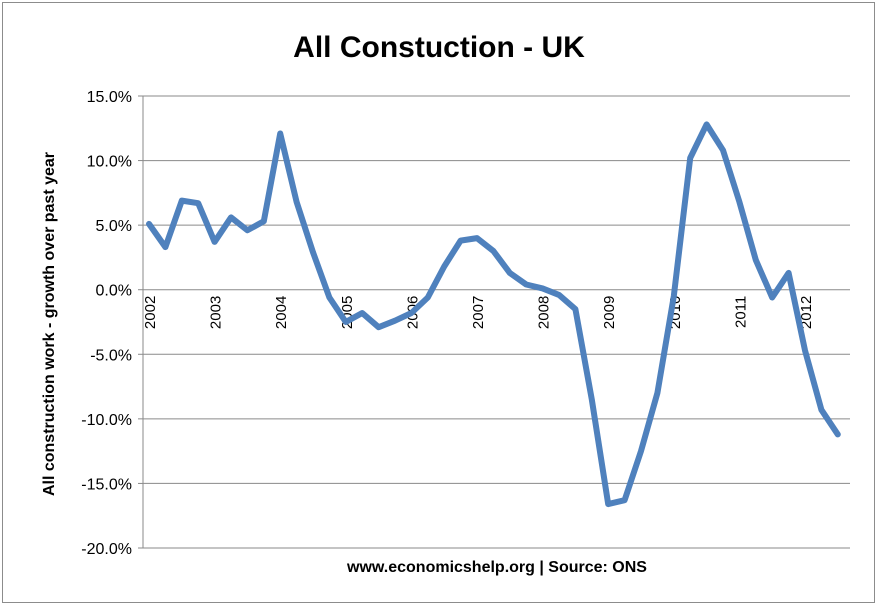  What do you see at coordinates (150, 312) in the screenshot?
I see `x-tick-label: 2002` at bounding box center [150, 312].